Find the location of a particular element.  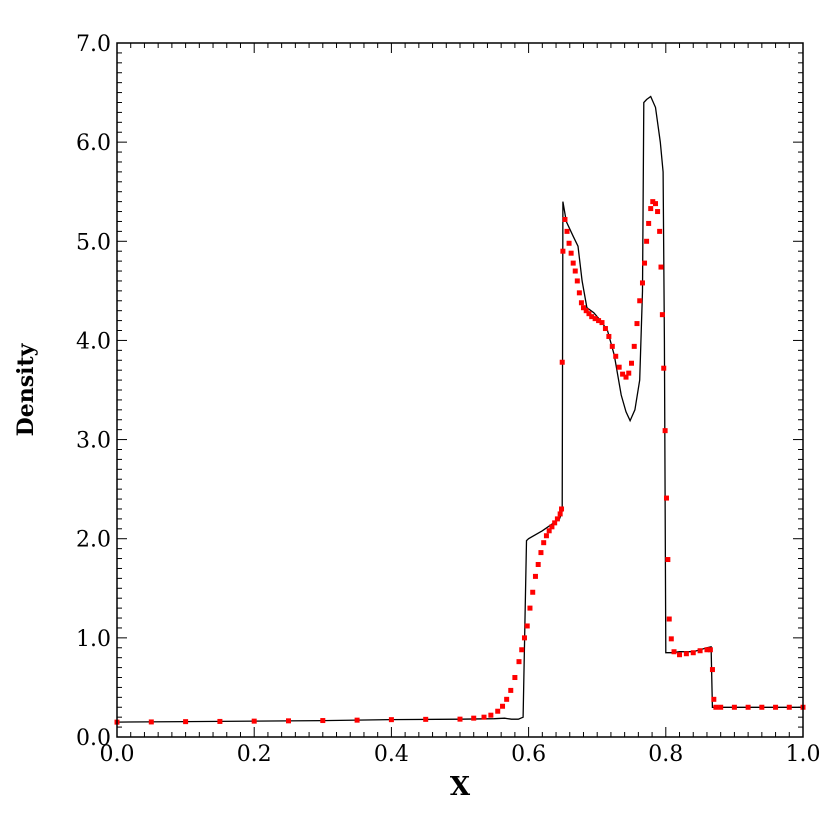

x-tick-label: 0.2 is located at coordinates (254, 754).